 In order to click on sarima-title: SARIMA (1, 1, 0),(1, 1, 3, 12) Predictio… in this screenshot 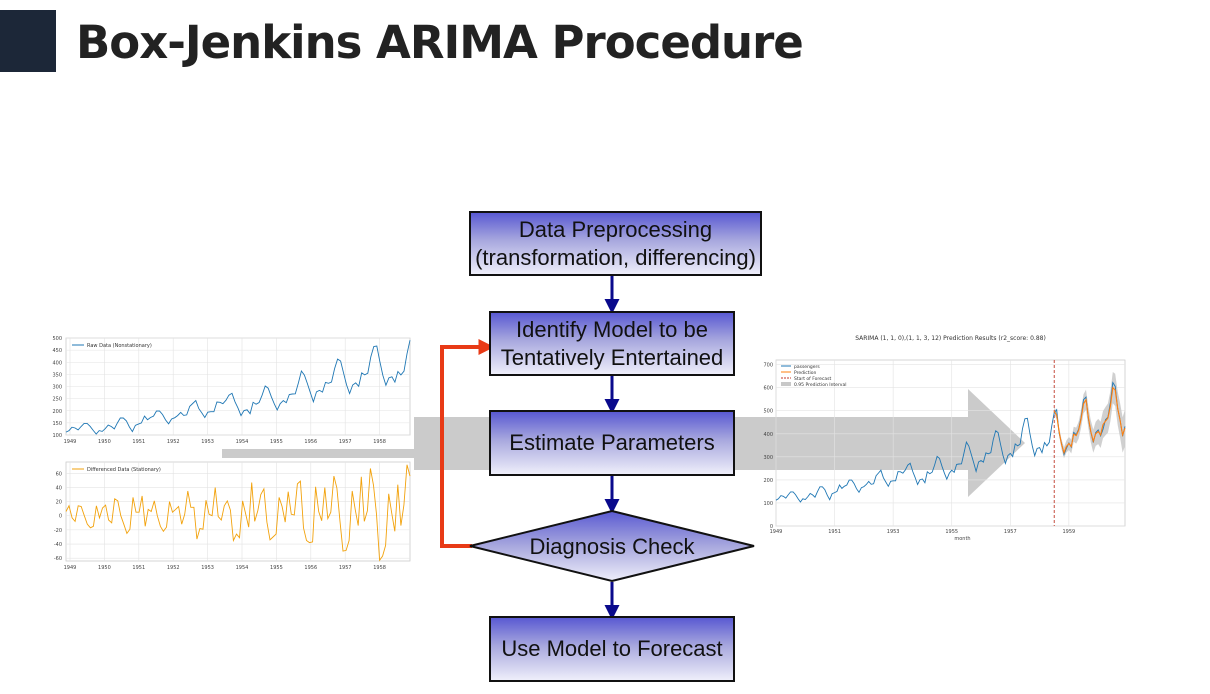, I will do `click(950, 338)`.